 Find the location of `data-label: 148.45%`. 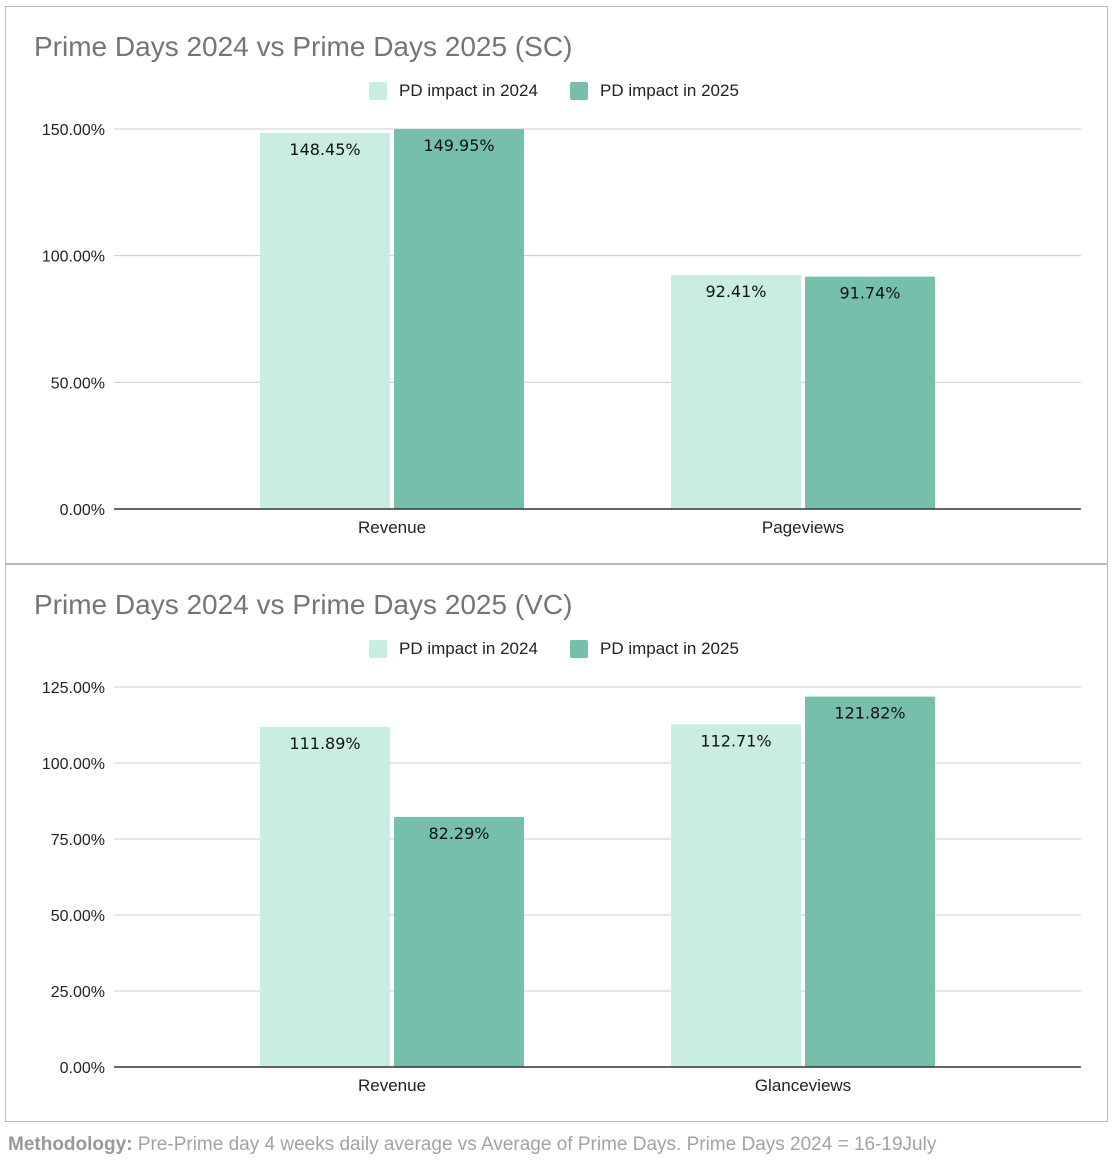

data-label: 148.45% is located at coordinates (324, 149).